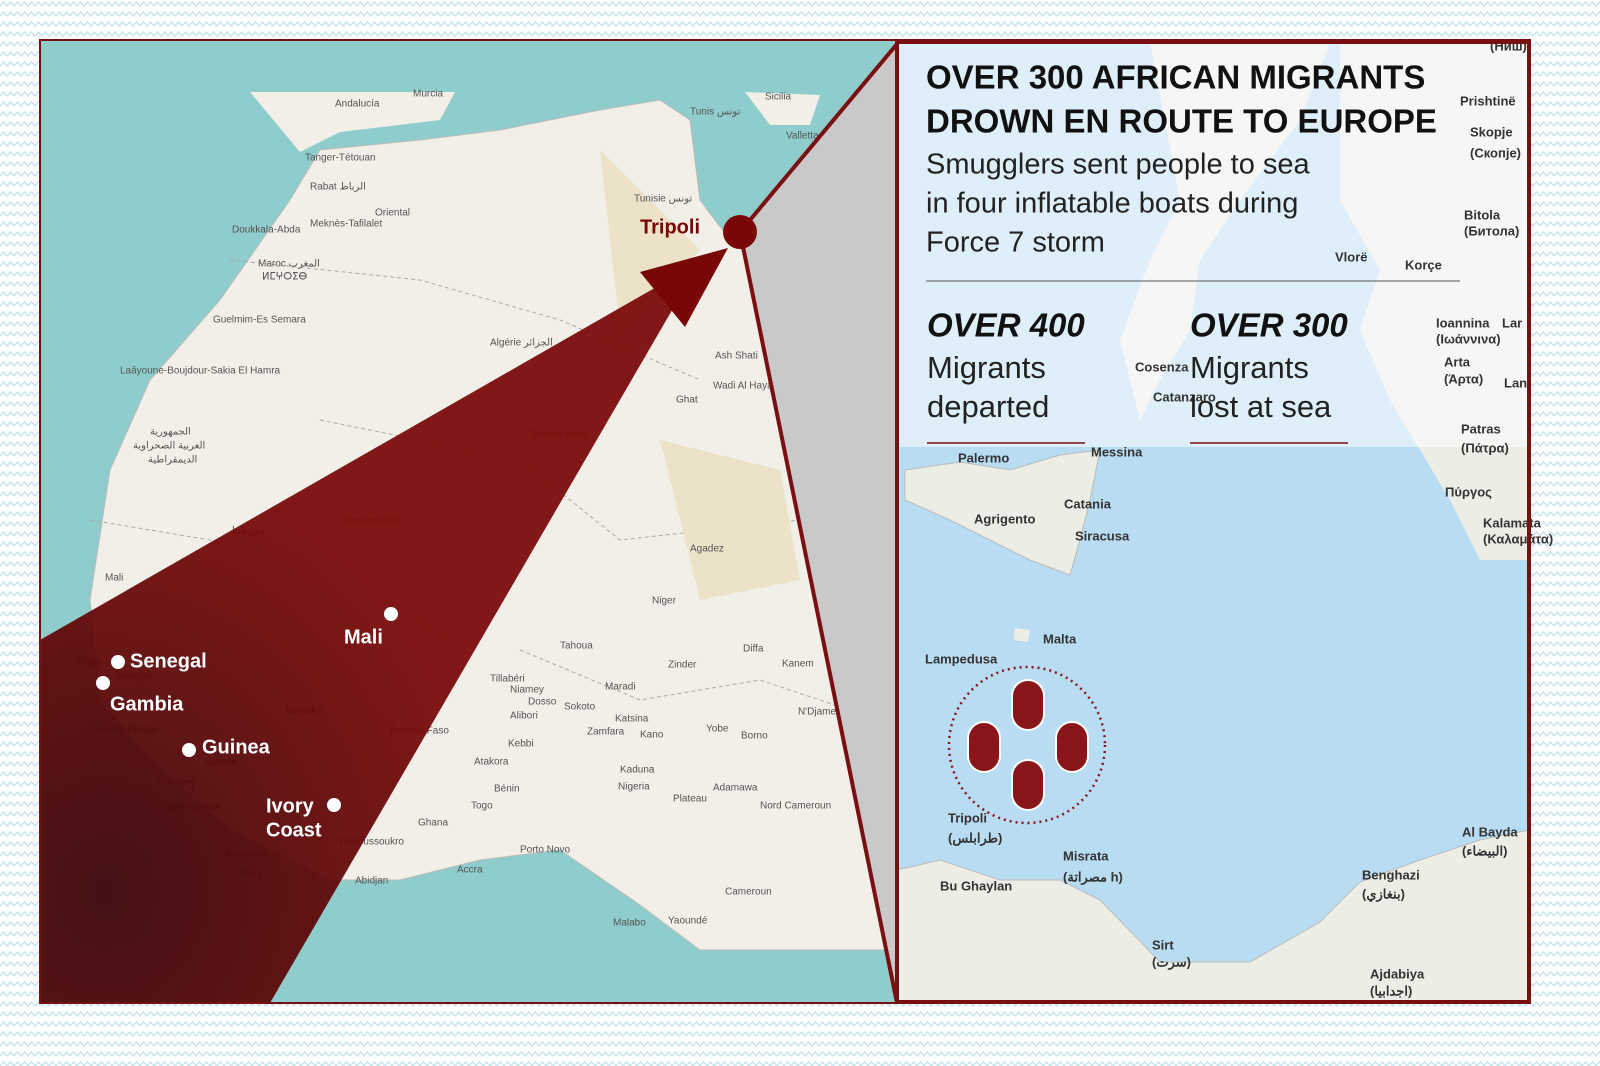  What do you see at coordinates (294, 830) in the screenshot?
I see `origin-label: Coast` at bounding box center [294, 830].